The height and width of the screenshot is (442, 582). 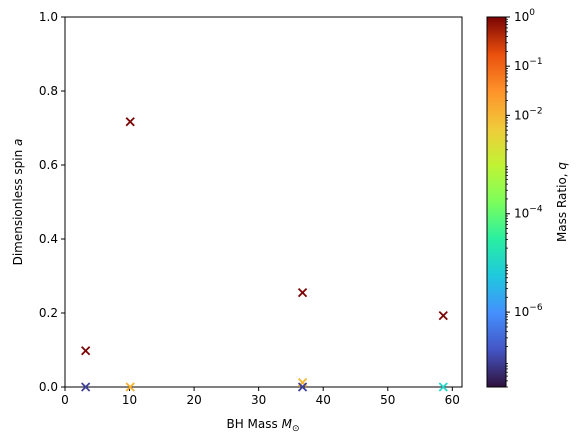 What do you see at coordinates (452, 400) in the screenshot?
I see `x-tick-label: 60` at bounding box center [452, 400].